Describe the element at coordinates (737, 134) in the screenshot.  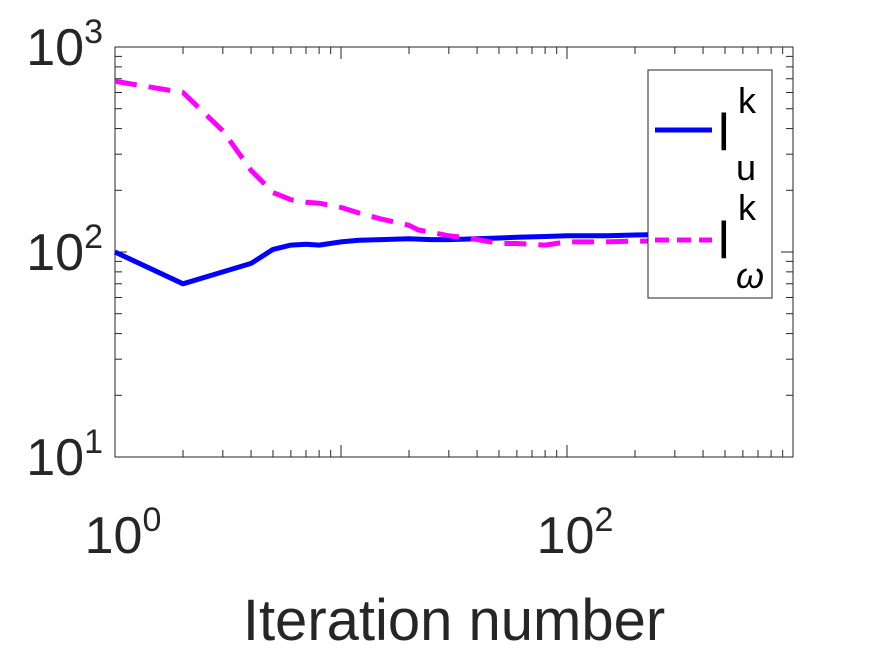
I see `legend-entry-l-u: l k u` at that location.